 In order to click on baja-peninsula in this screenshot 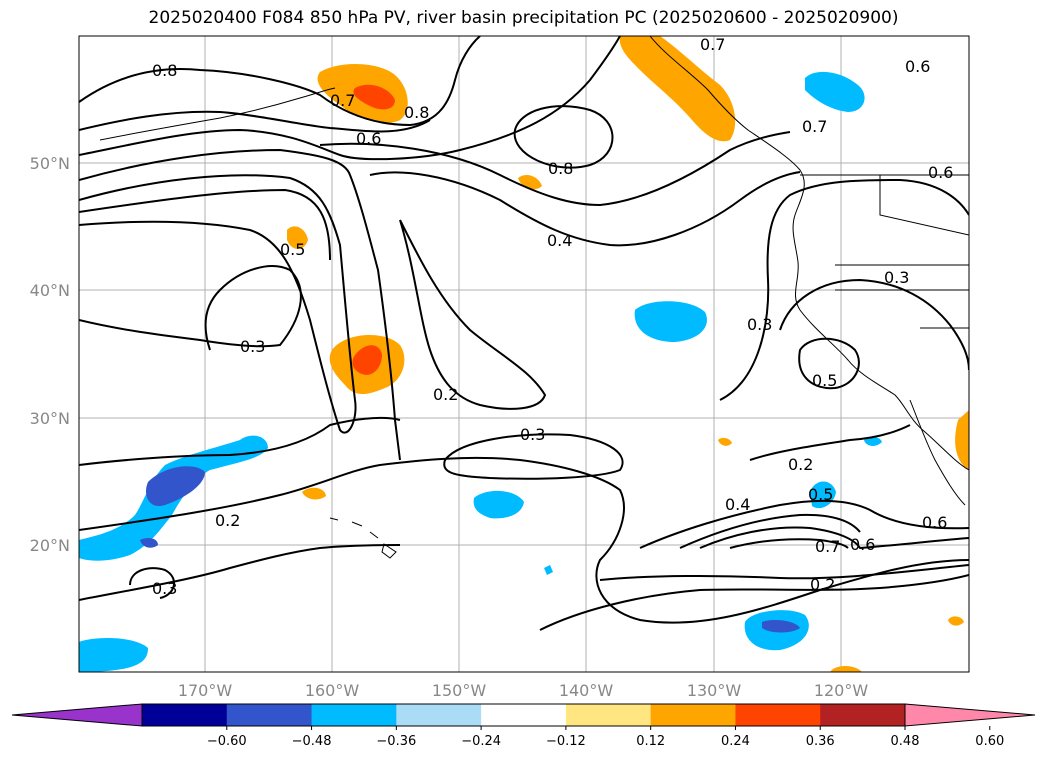, I will do `click(937, 452)`.